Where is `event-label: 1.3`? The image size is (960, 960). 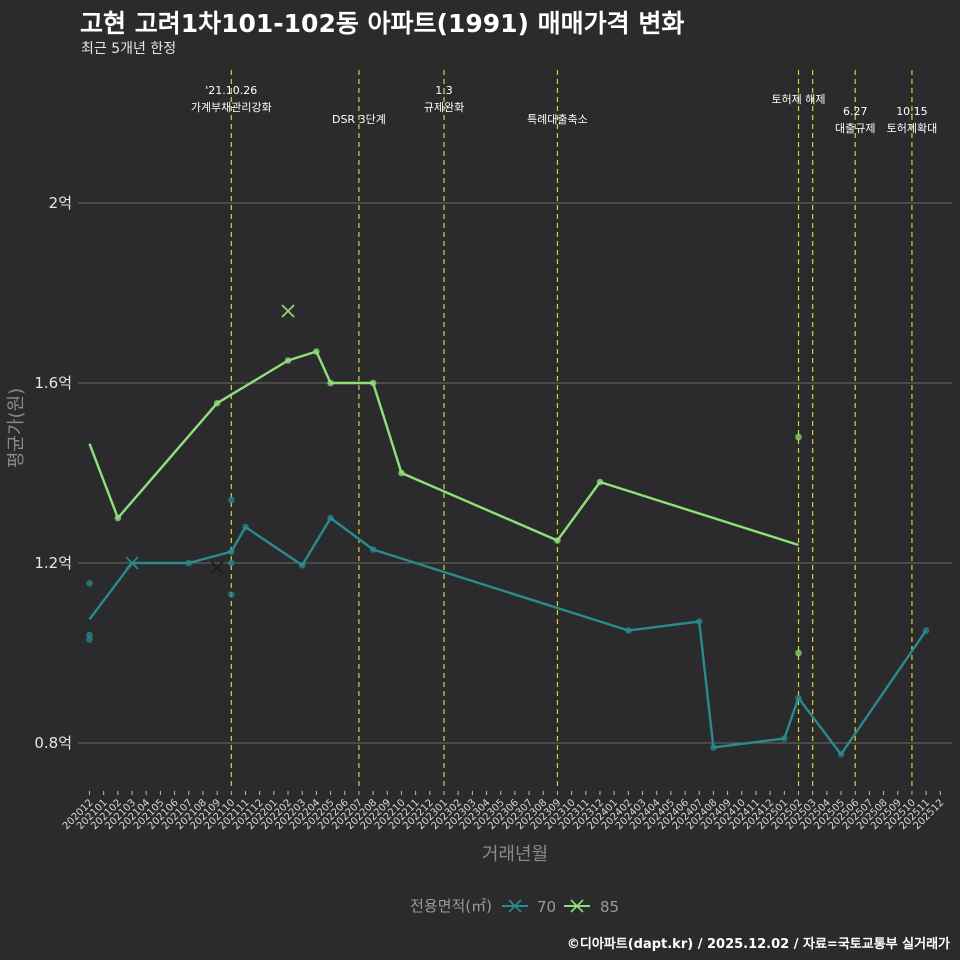 event-label: 1.3 is located at coordinates (444, 90).